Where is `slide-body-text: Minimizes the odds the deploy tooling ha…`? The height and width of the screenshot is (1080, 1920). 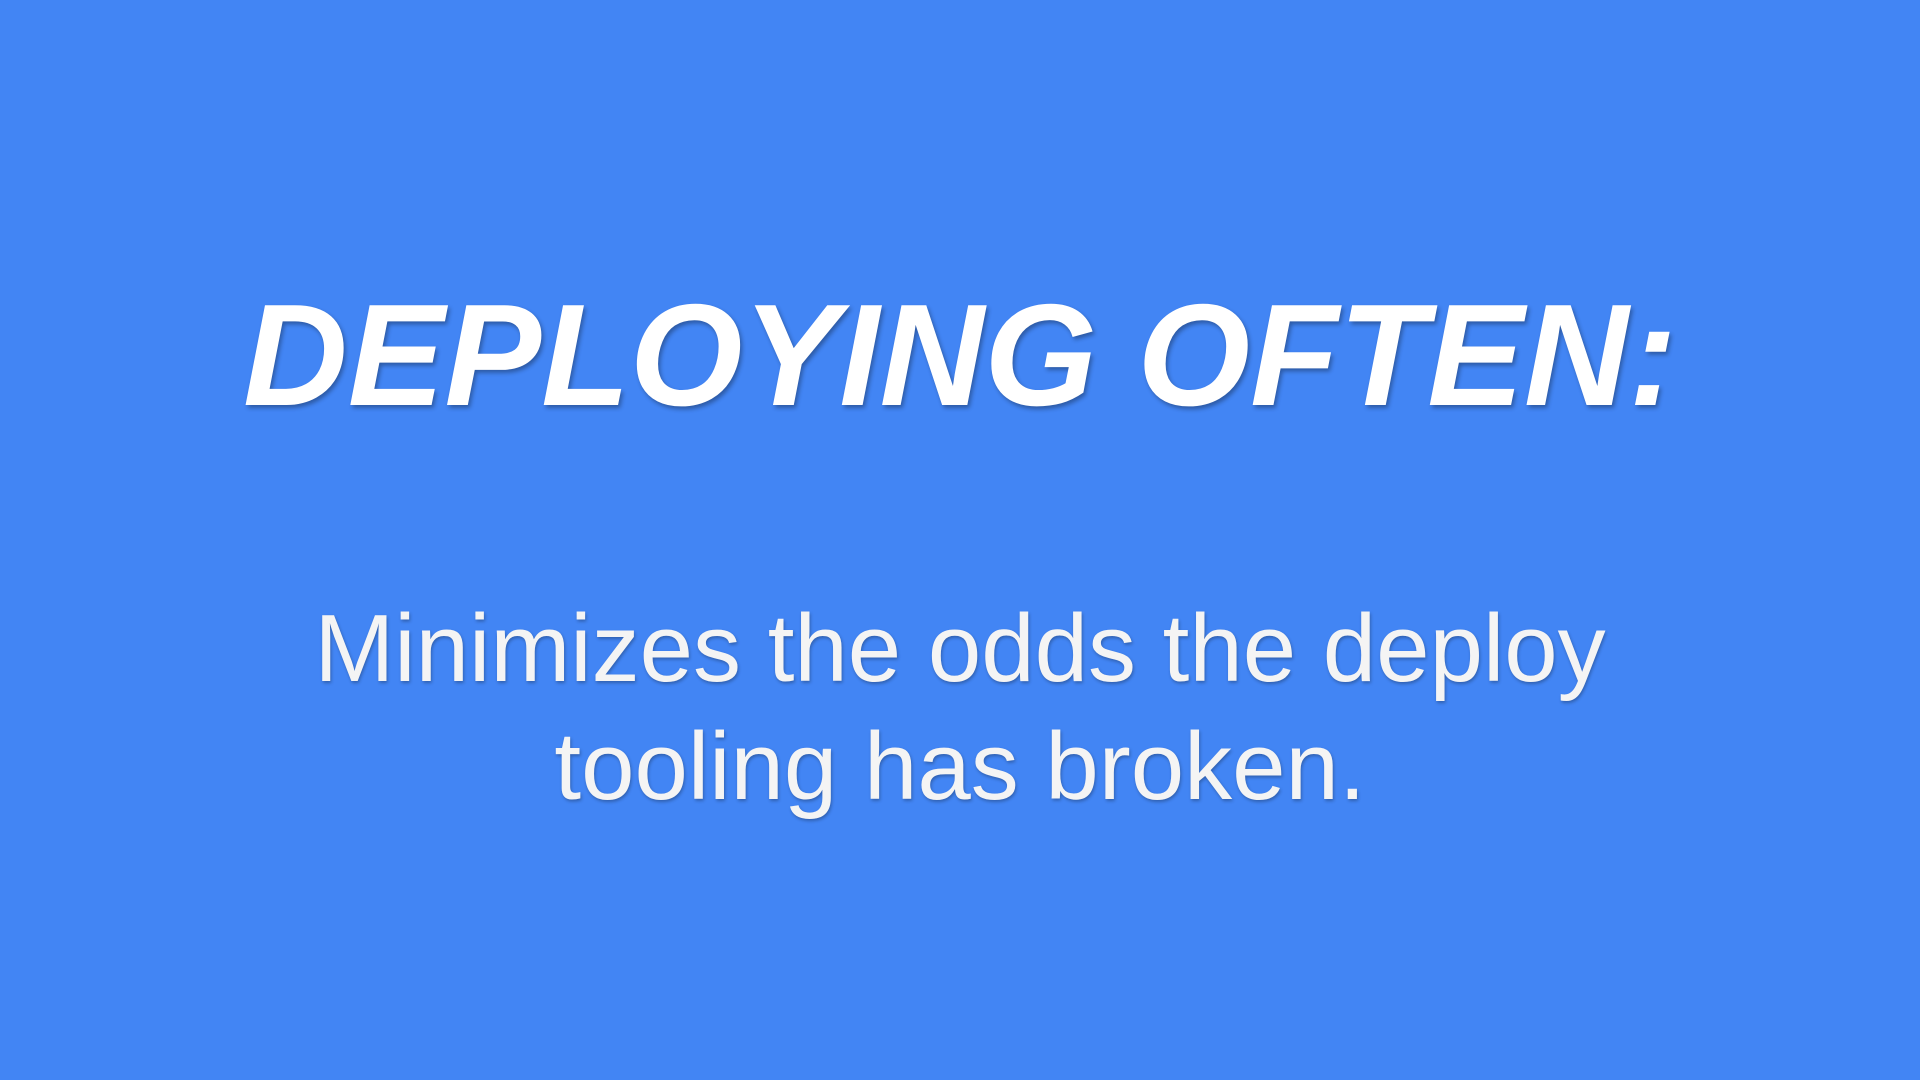 slide-body-text: Minimizes the odds the deploy tooling ha… is located at coordinates (960, 707).